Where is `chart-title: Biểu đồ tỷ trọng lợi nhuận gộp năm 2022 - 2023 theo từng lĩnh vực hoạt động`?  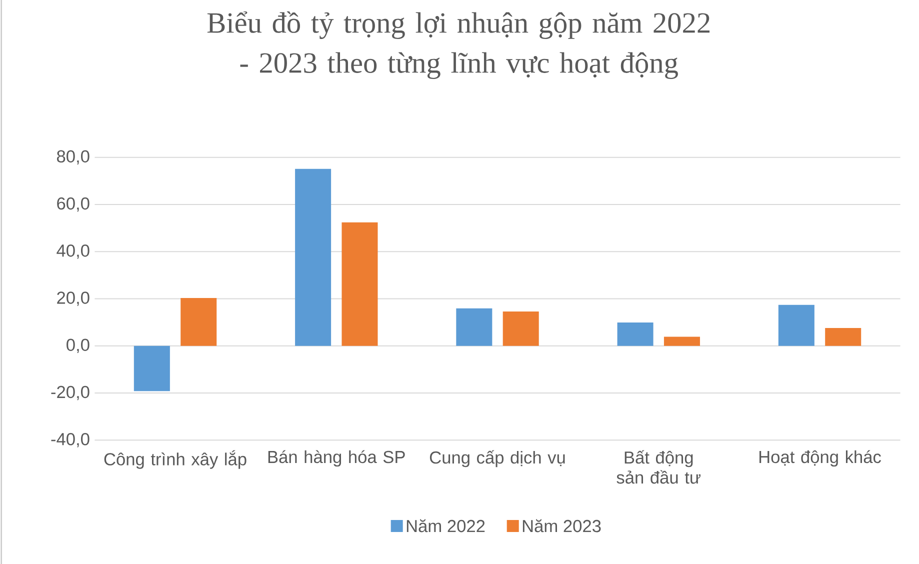
chart-title: Biểu đồ tỷ trọng lợi nhuận gộp năm 2022 - 2023 theo từng lĩnh vực hoạt động is located at coordinates (458, 45).